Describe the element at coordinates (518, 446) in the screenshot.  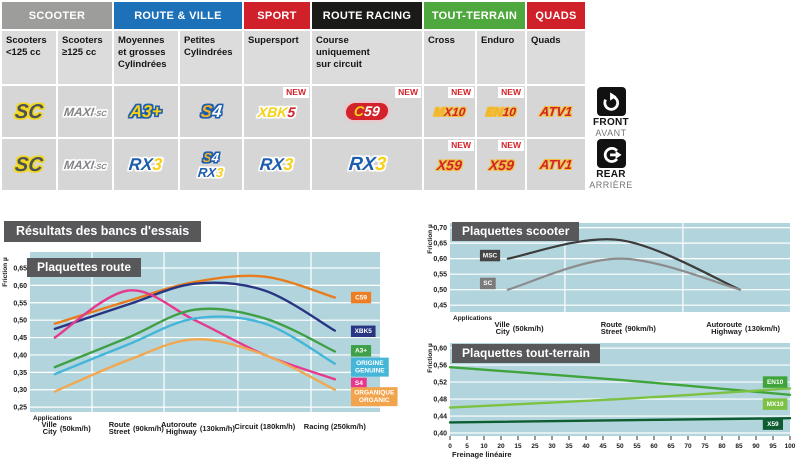
I see `x-tick-label: 15` at that location.